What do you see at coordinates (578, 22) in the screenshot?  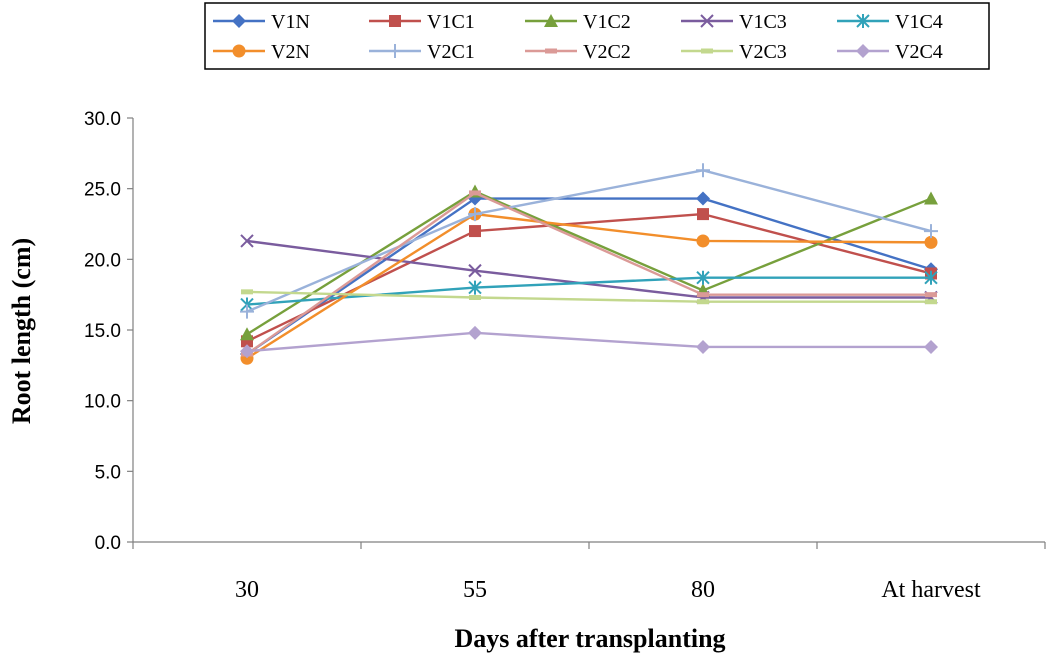 I see `legend-item: V1C2` at bounding box center [578, 22].